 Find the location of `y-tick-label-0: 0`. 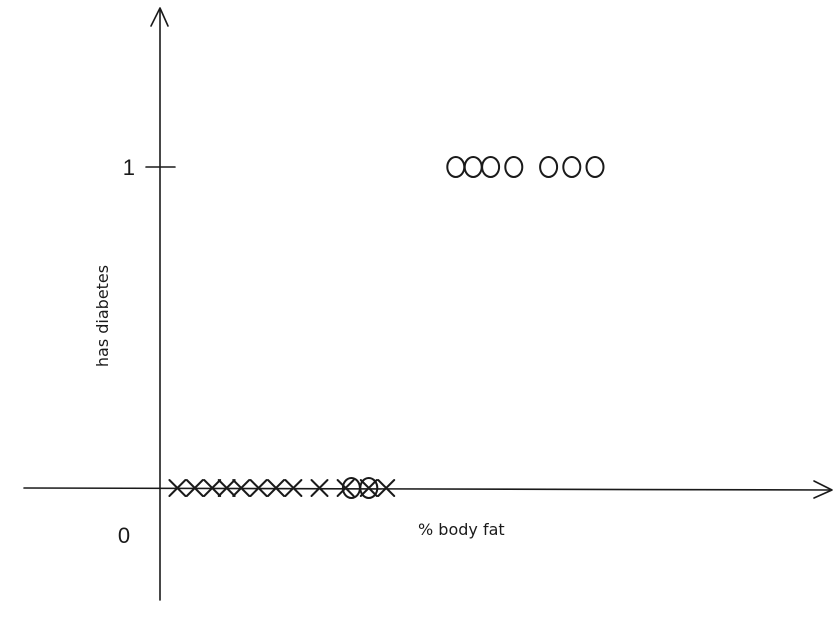

y-tick-label-0: 0 is located at coordinates (124, 535).